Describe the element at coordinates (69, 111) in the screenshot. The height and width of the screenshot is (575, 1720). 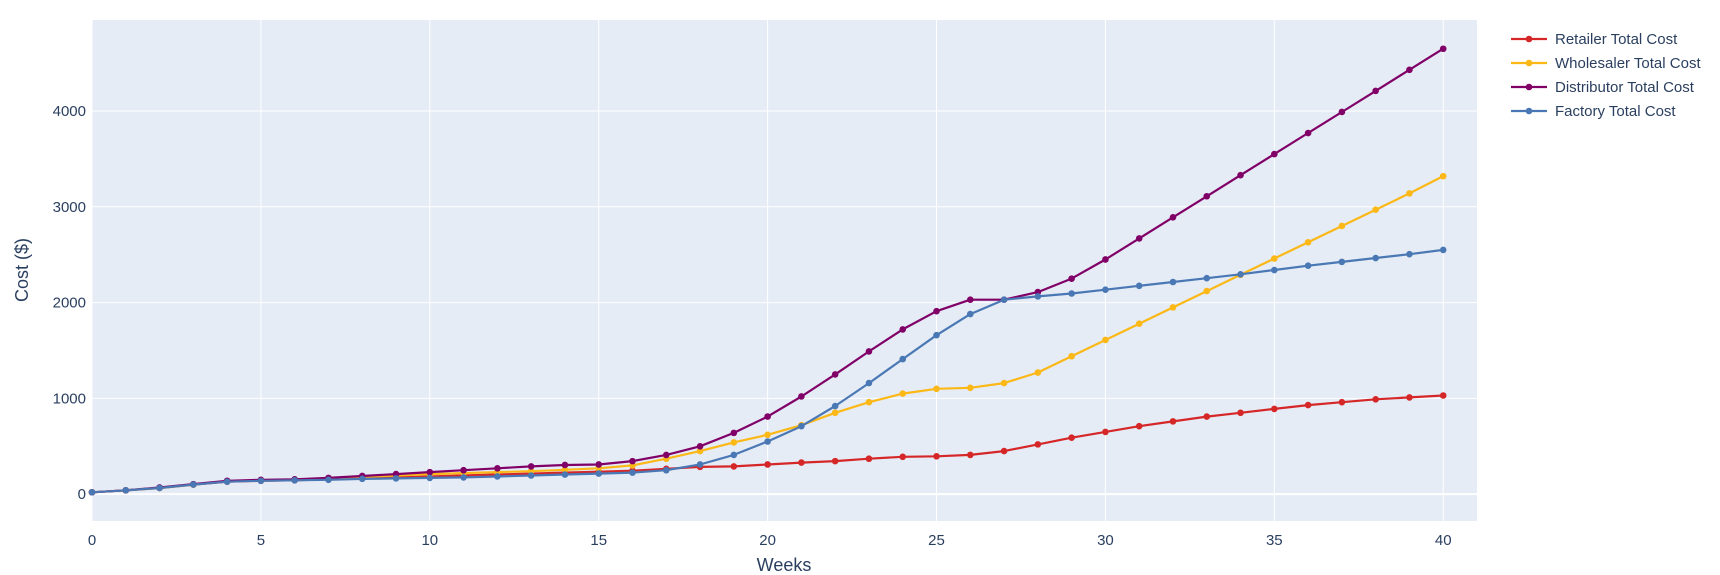
I see `y-tick-label: 4000` at that location.